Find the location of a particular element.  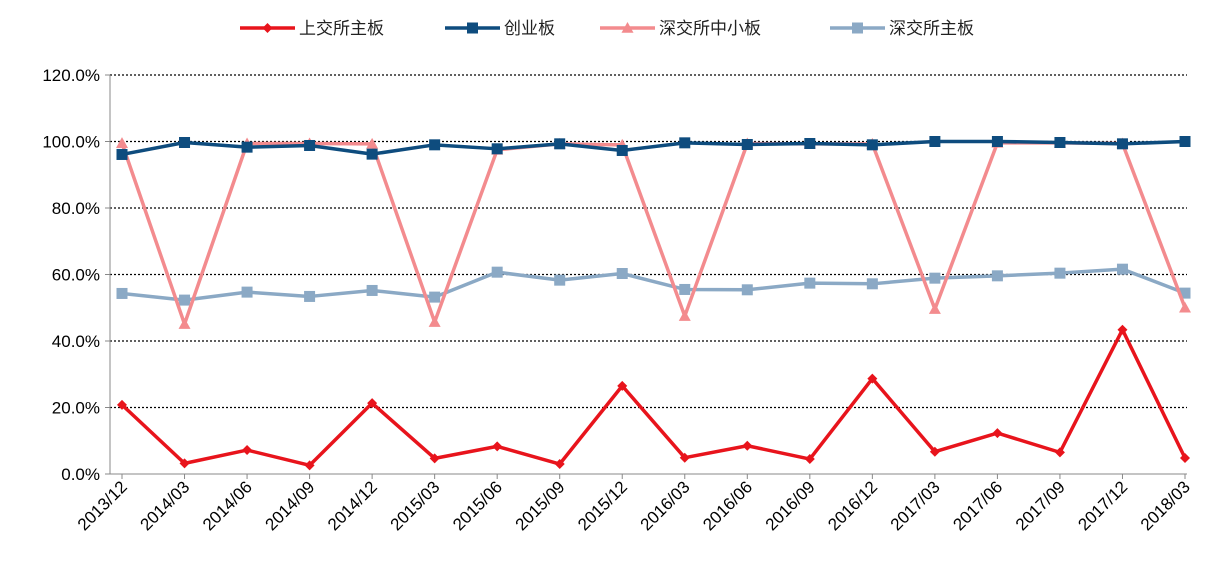

x-tick-label: 2015/12 is located at coordinates (602, 505).